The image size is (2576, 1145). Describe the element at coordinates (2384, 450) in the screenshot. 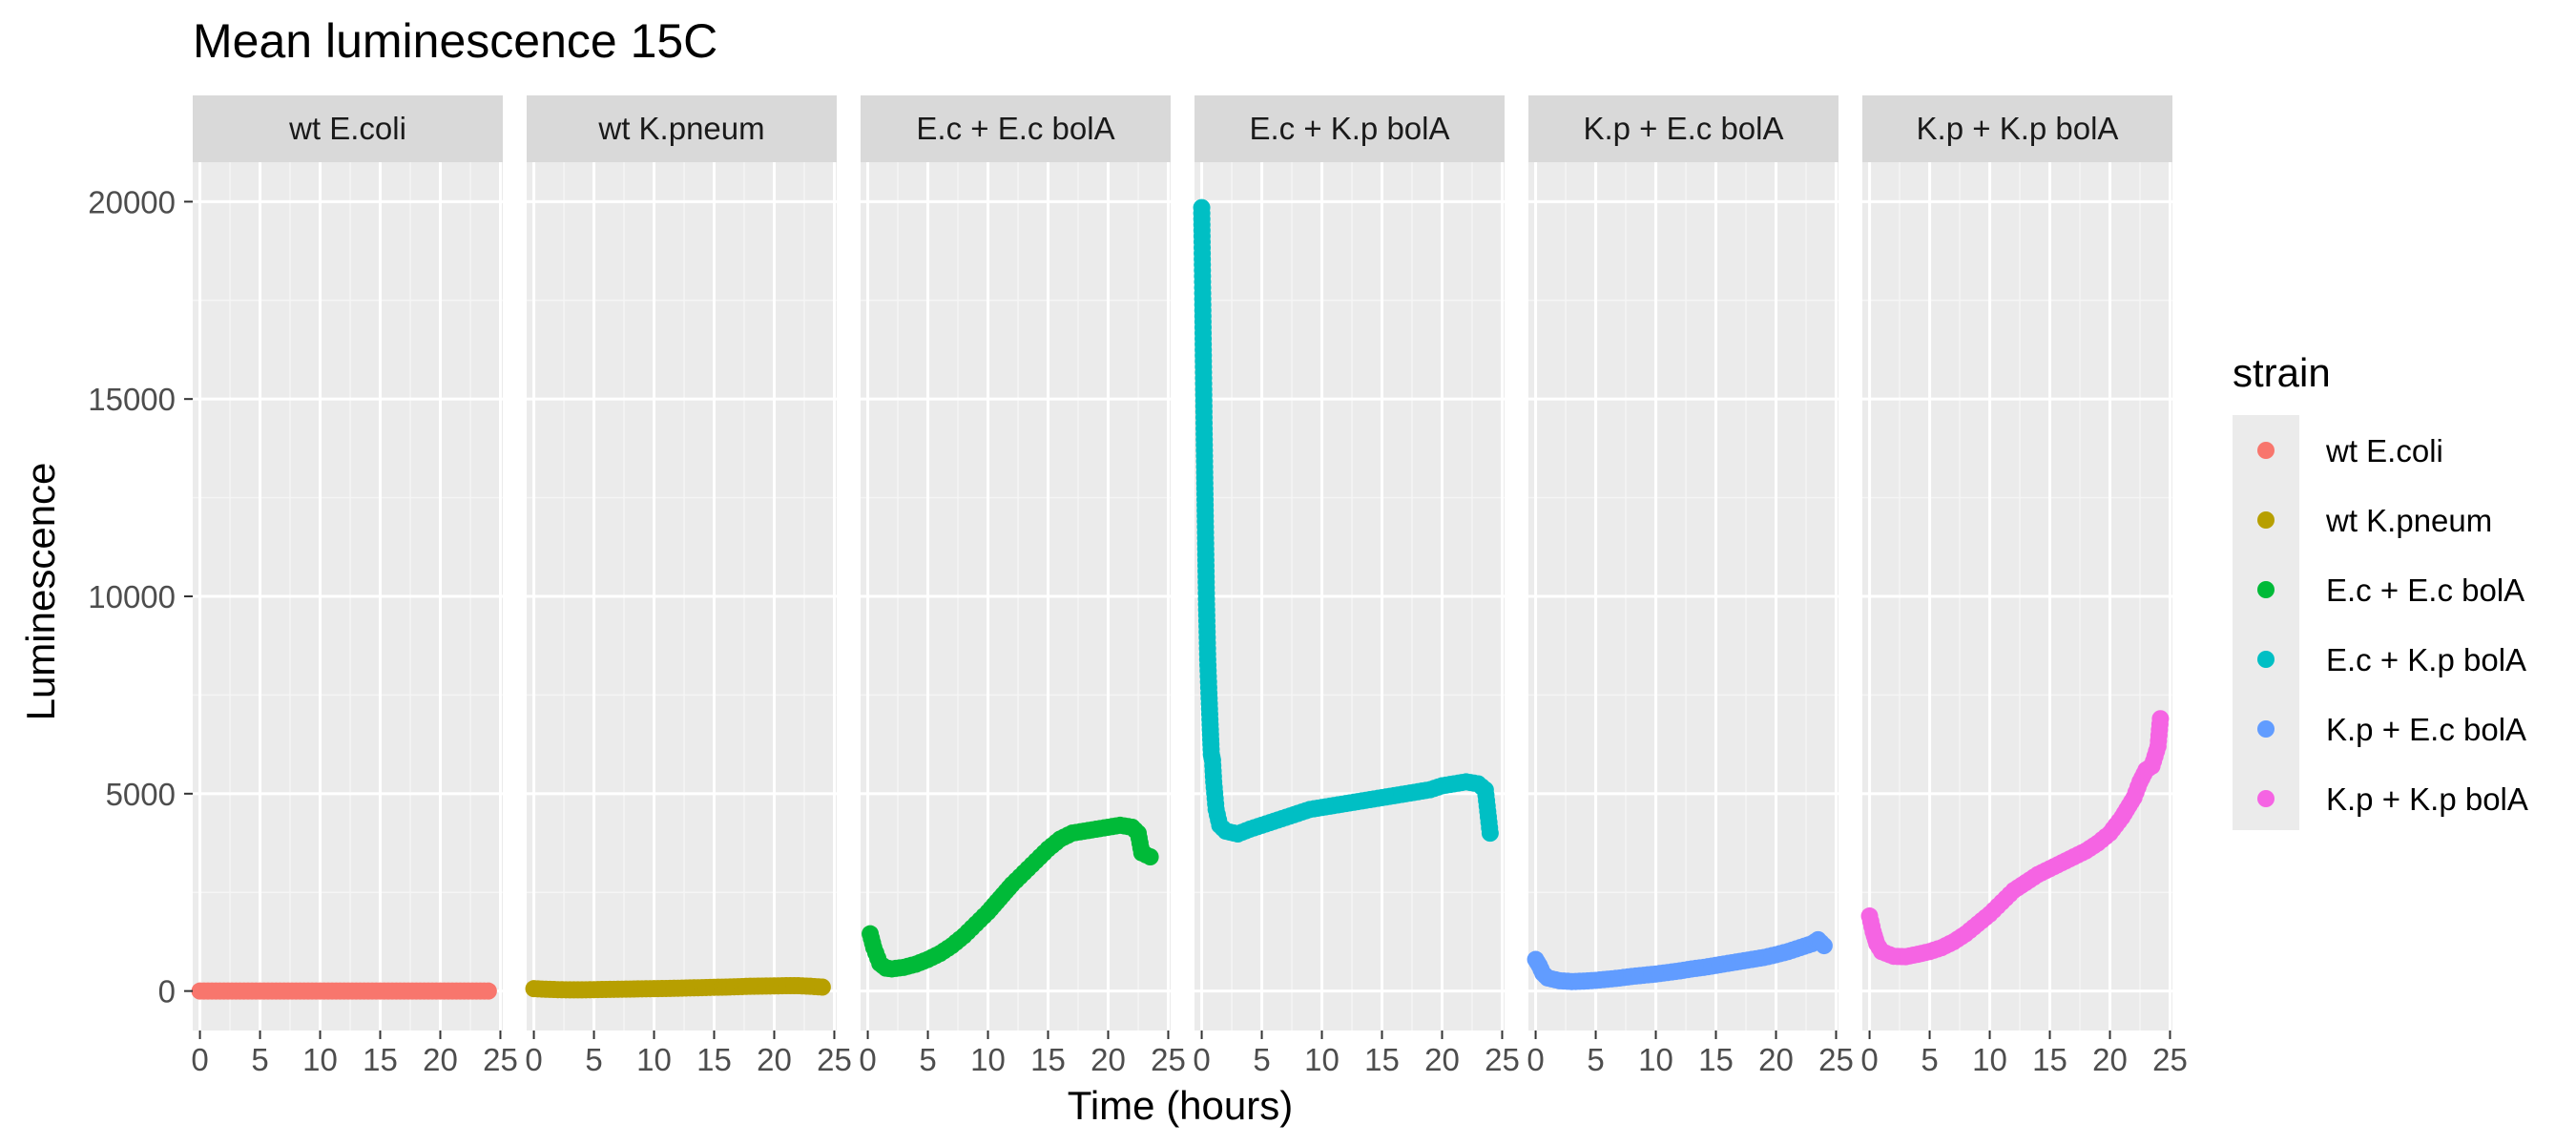

I see `legend-label: wt E.coli` at that location.